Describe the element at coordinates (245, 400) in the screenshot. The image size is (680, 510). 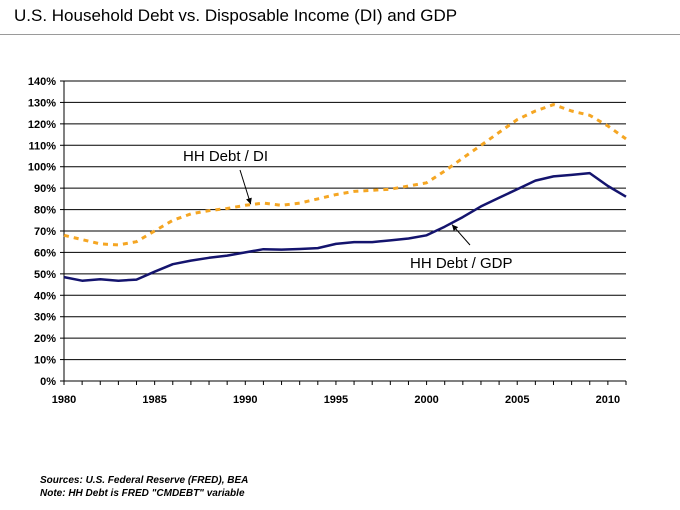
I see `x-tick-label: 1990` at that location.